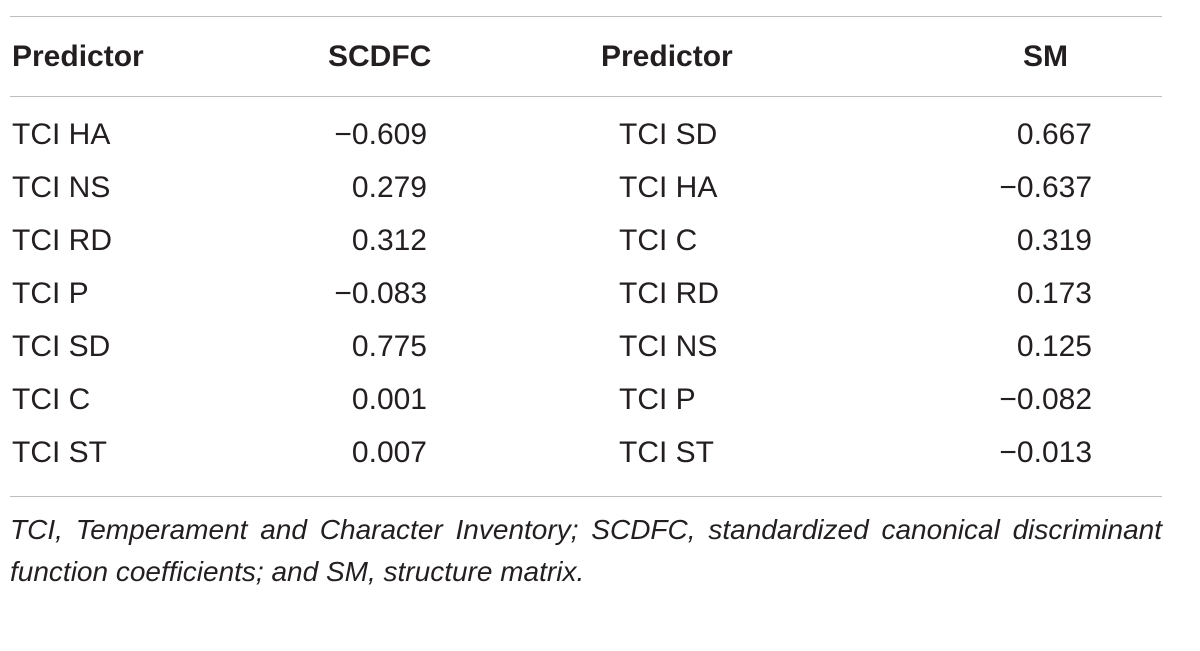  Describe the element at coordinates (1054, 293) in the screenshot. I see `cell-sm: 0.173` at that location.